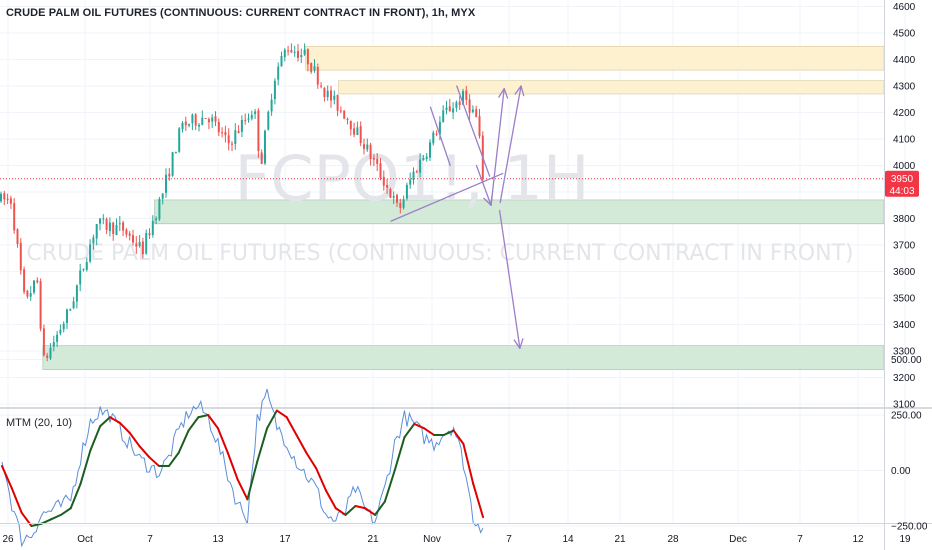 The height and width of the screenshot is (550, 932). I want to click on demand-zone, so click(463, 357).